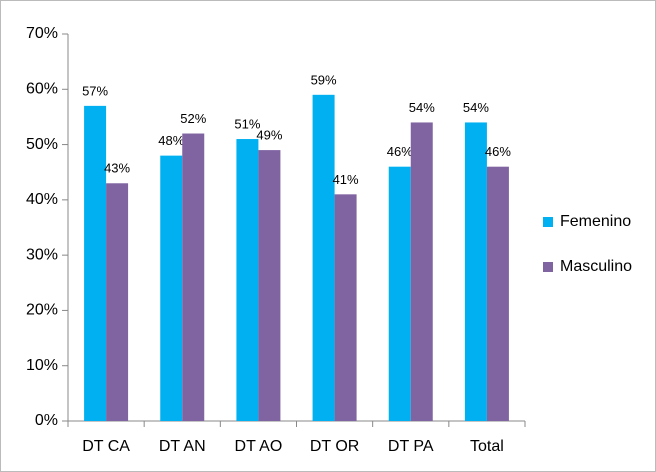 The image size is (656, 472). I want to click on value-label: 52%, so click(193, 118).